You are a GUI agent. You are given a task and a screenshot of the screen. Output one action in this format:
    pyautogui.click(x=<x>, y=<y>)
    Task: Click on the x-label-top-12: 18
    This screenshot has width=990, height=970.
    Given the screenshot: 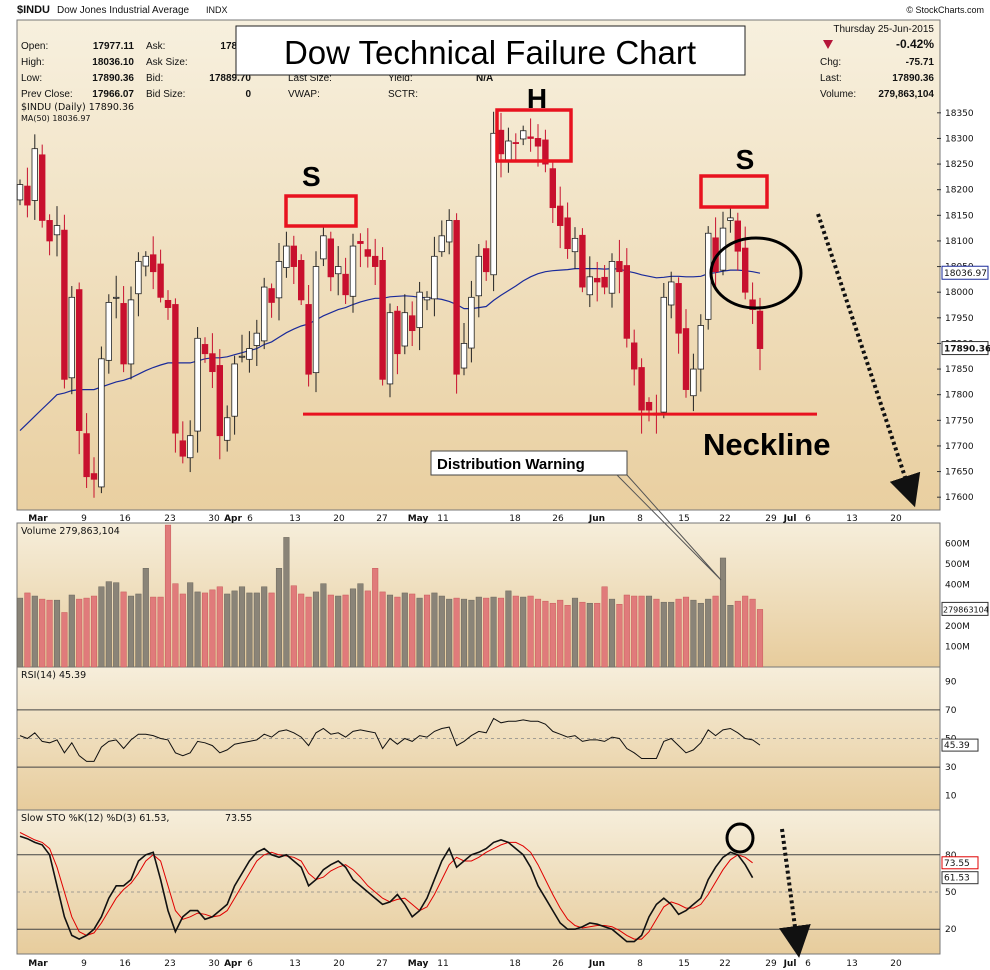 What is the action you would take?
    pyautogui.click(x=515, y=519)
    